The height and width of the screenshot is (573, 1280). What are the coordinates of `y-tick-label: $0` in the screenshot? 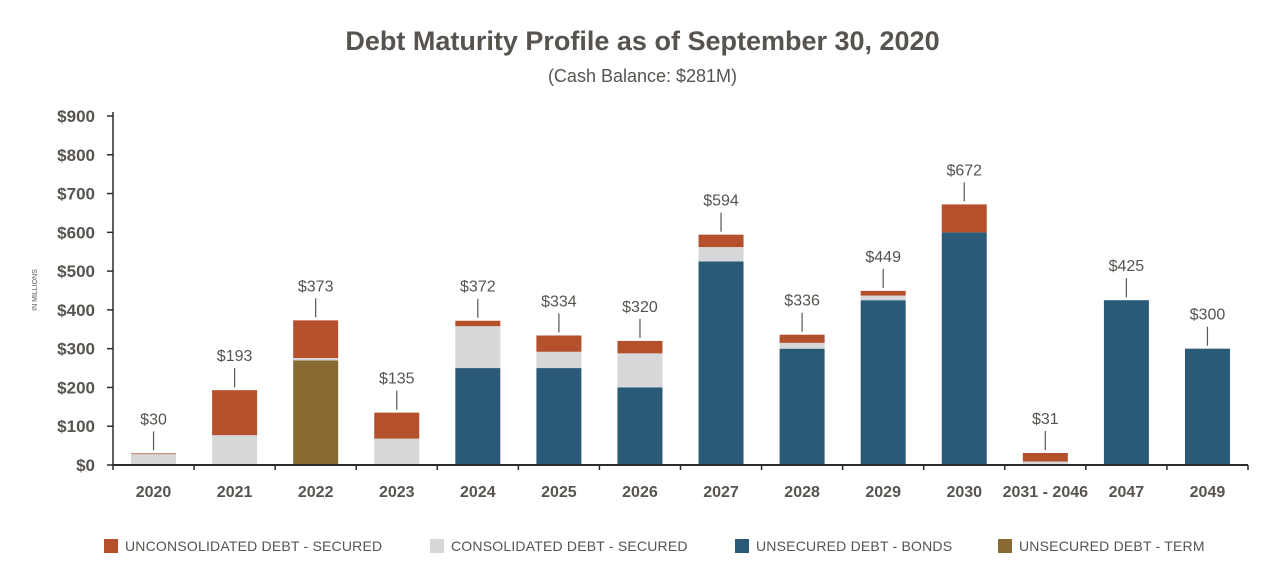 It's located at (85, 465).